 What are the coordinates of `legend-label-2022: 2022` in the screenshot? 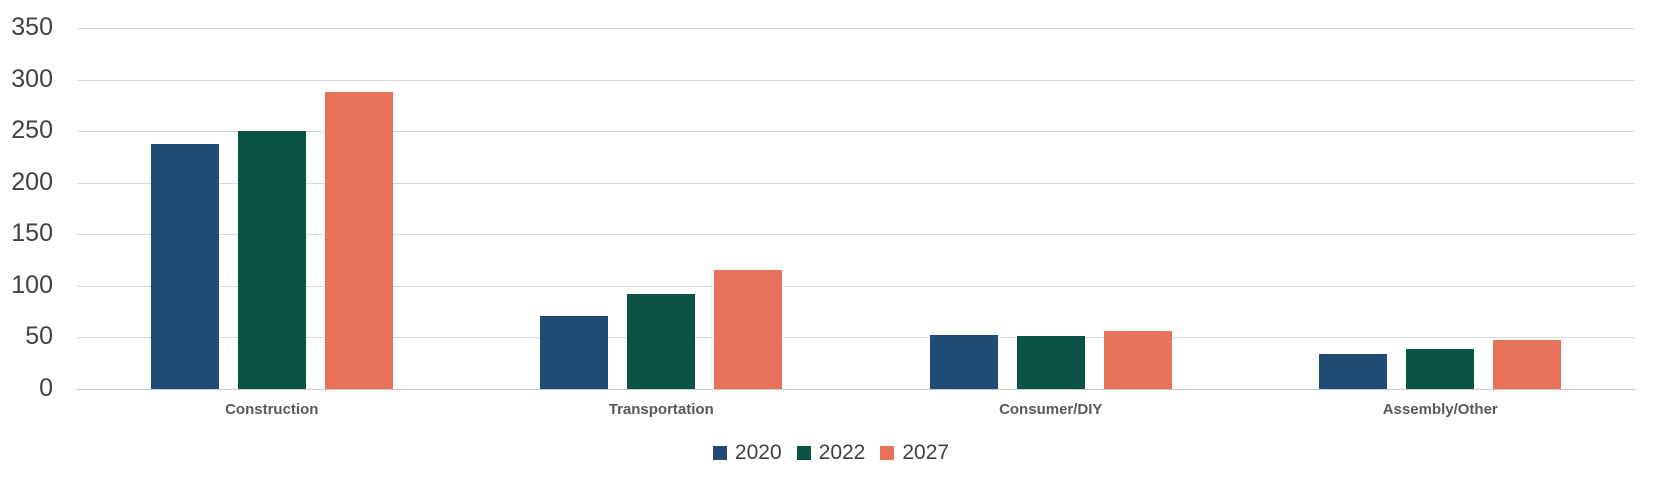 It's located at (842, 452).